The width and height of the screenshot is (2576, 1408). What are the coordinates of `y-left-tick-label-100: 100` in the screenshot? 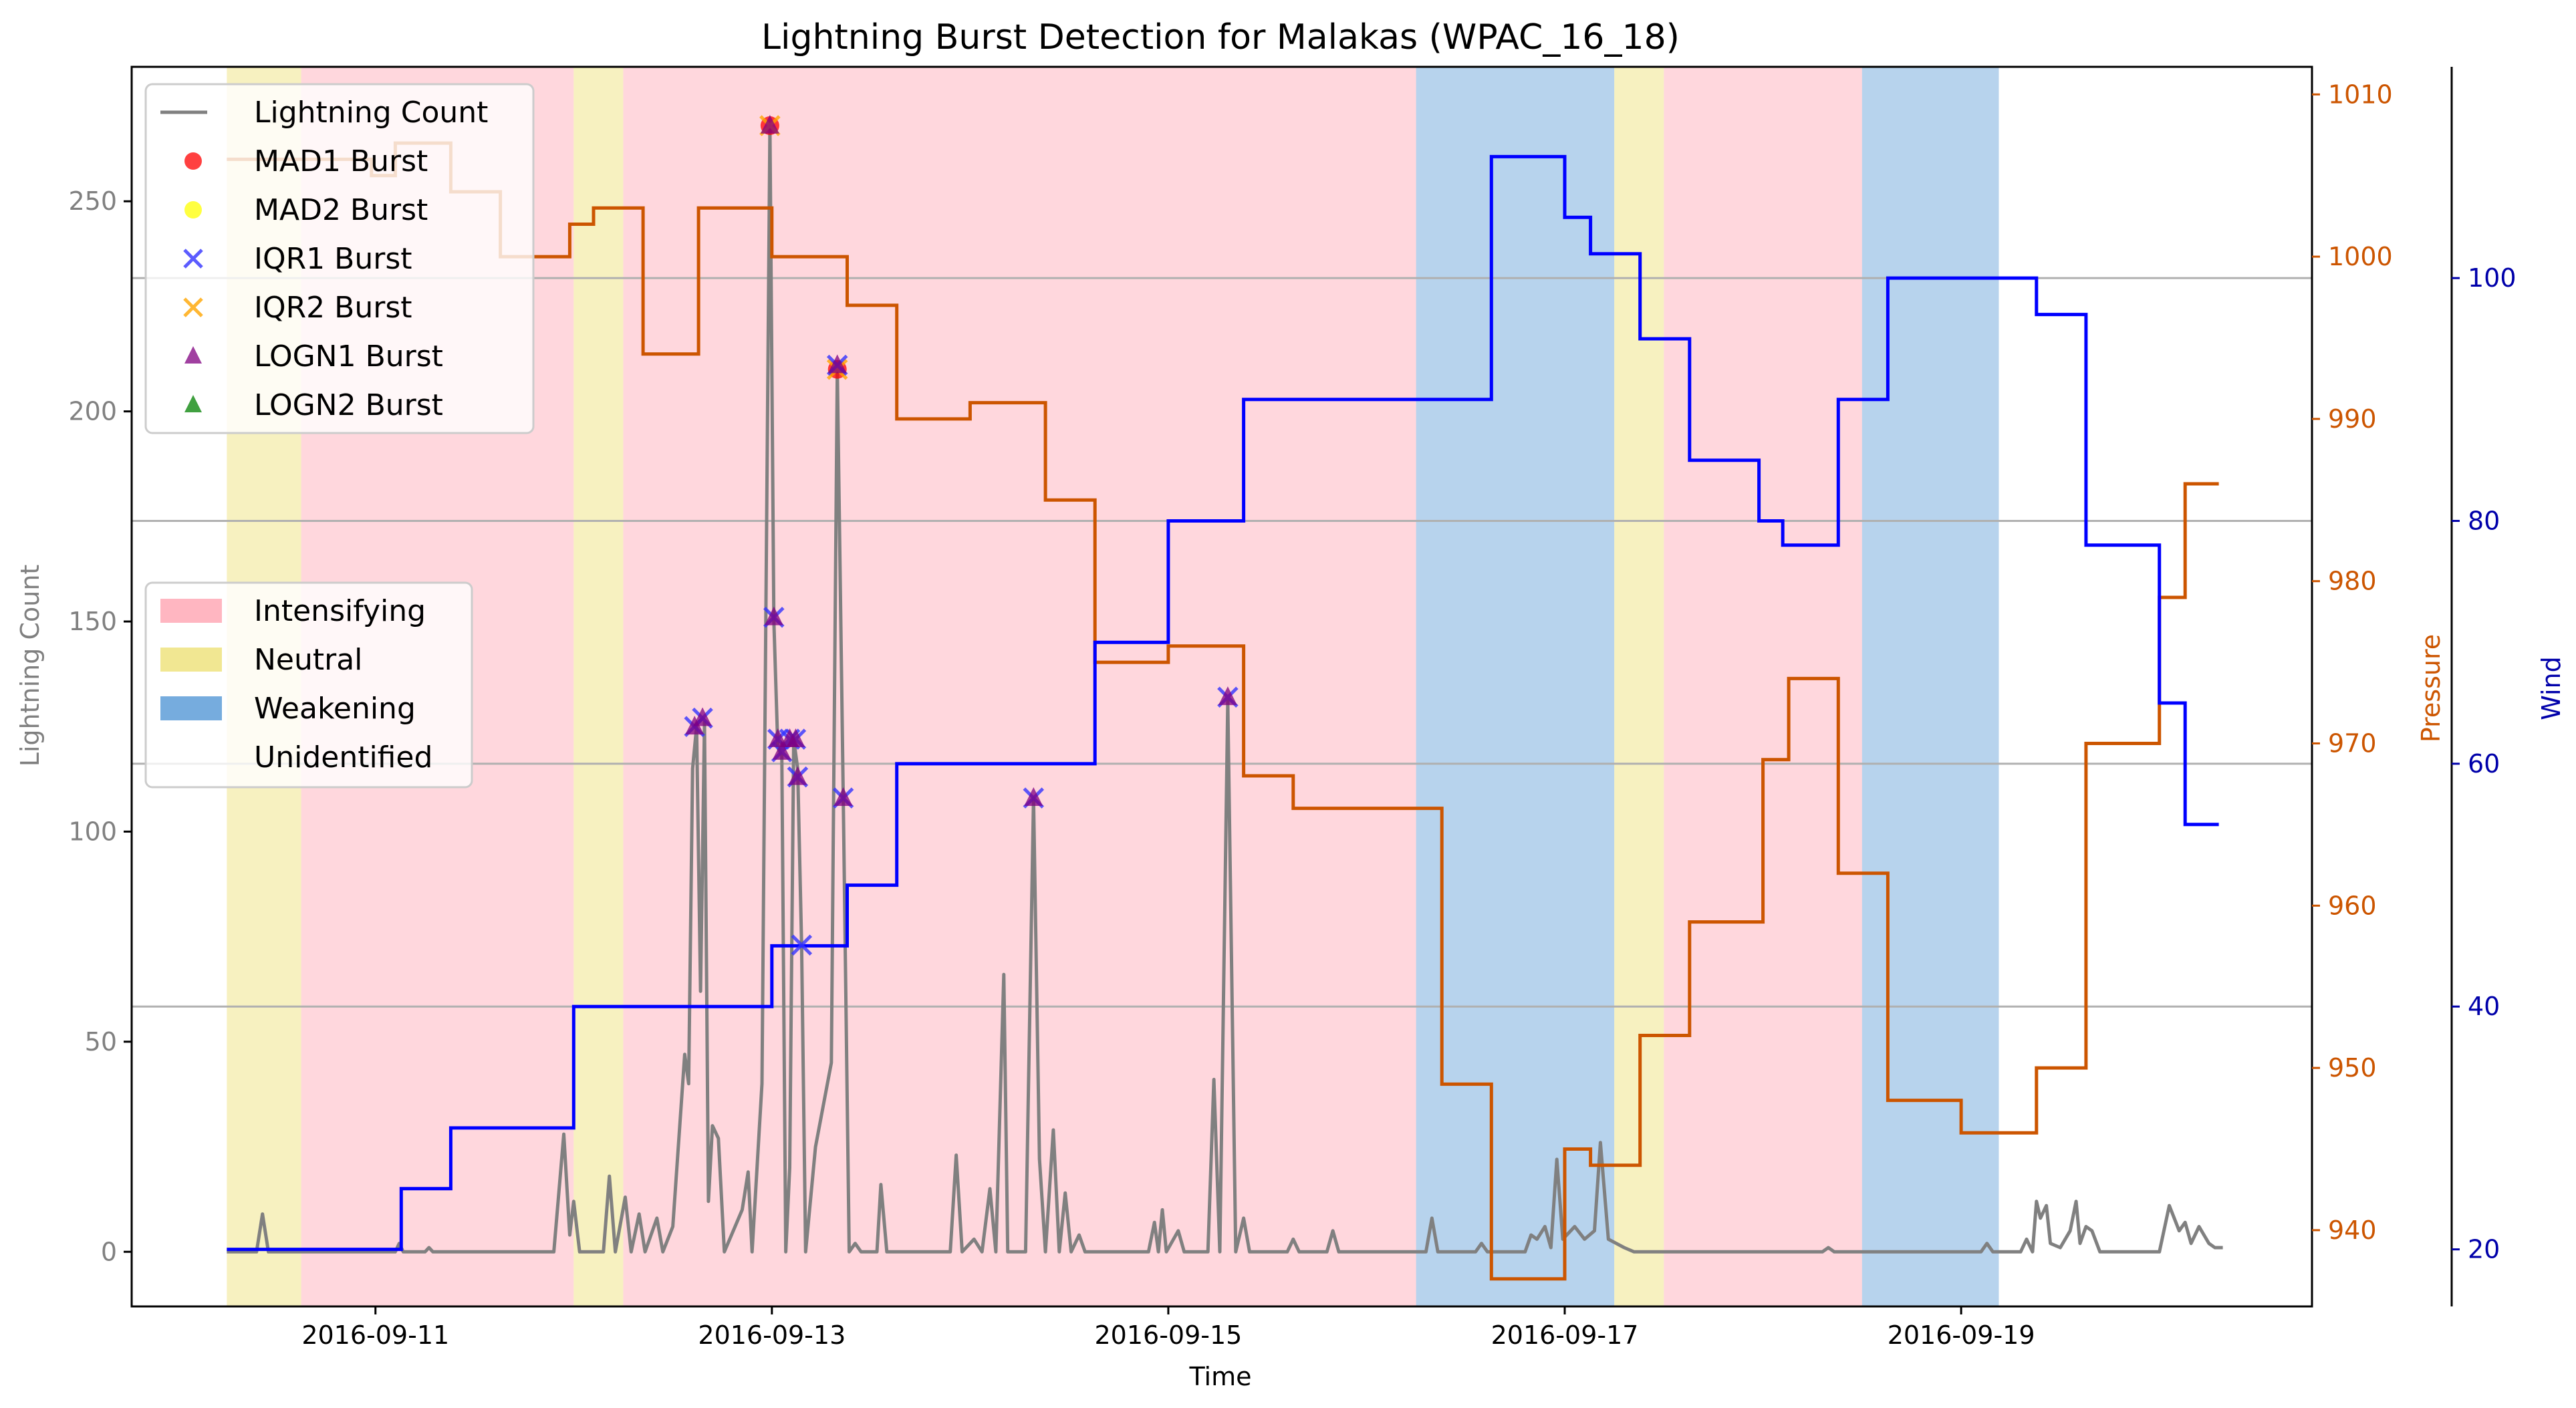 It's located at (92, 831).